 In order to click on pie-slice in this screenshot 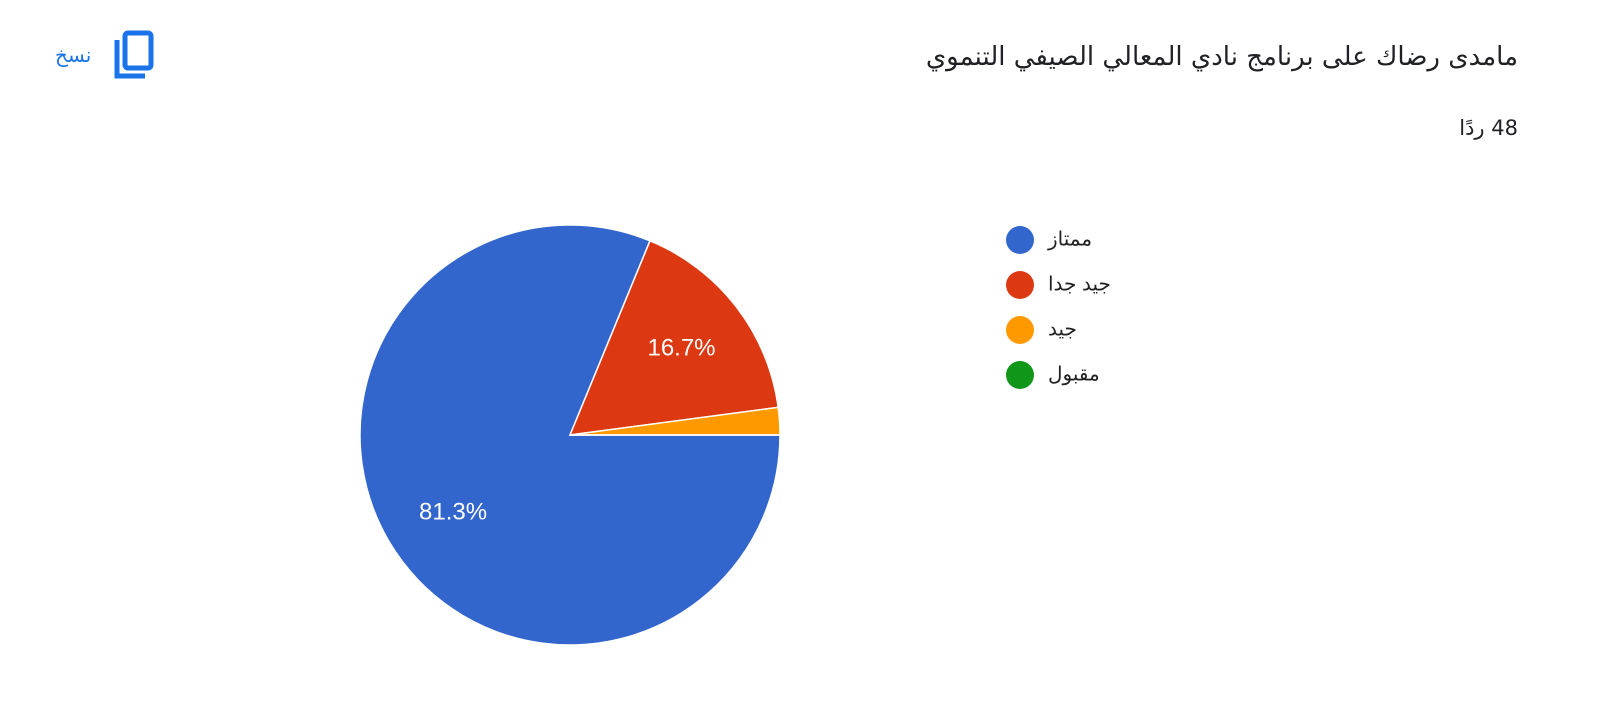, I will do `click(674, 337)`.